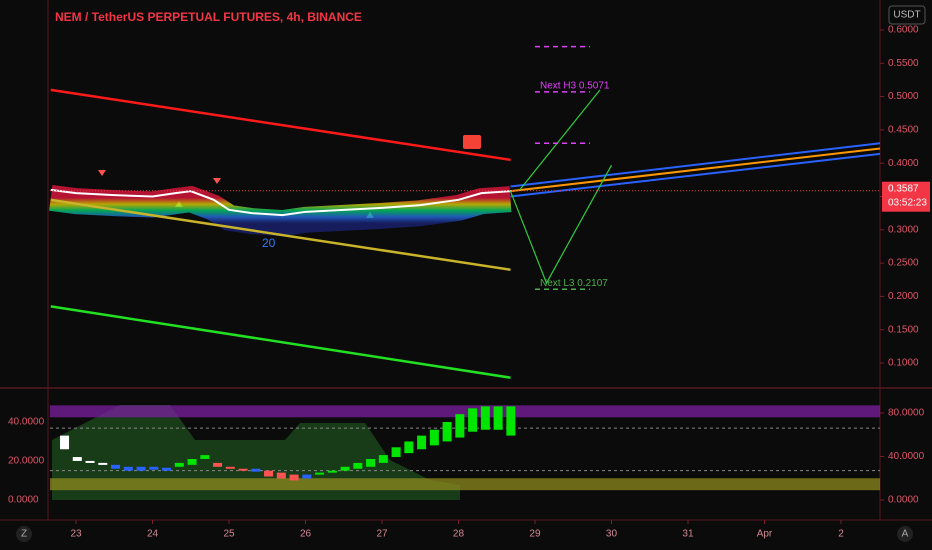  I want to click on auto-button-label: A, so click(905, 534).